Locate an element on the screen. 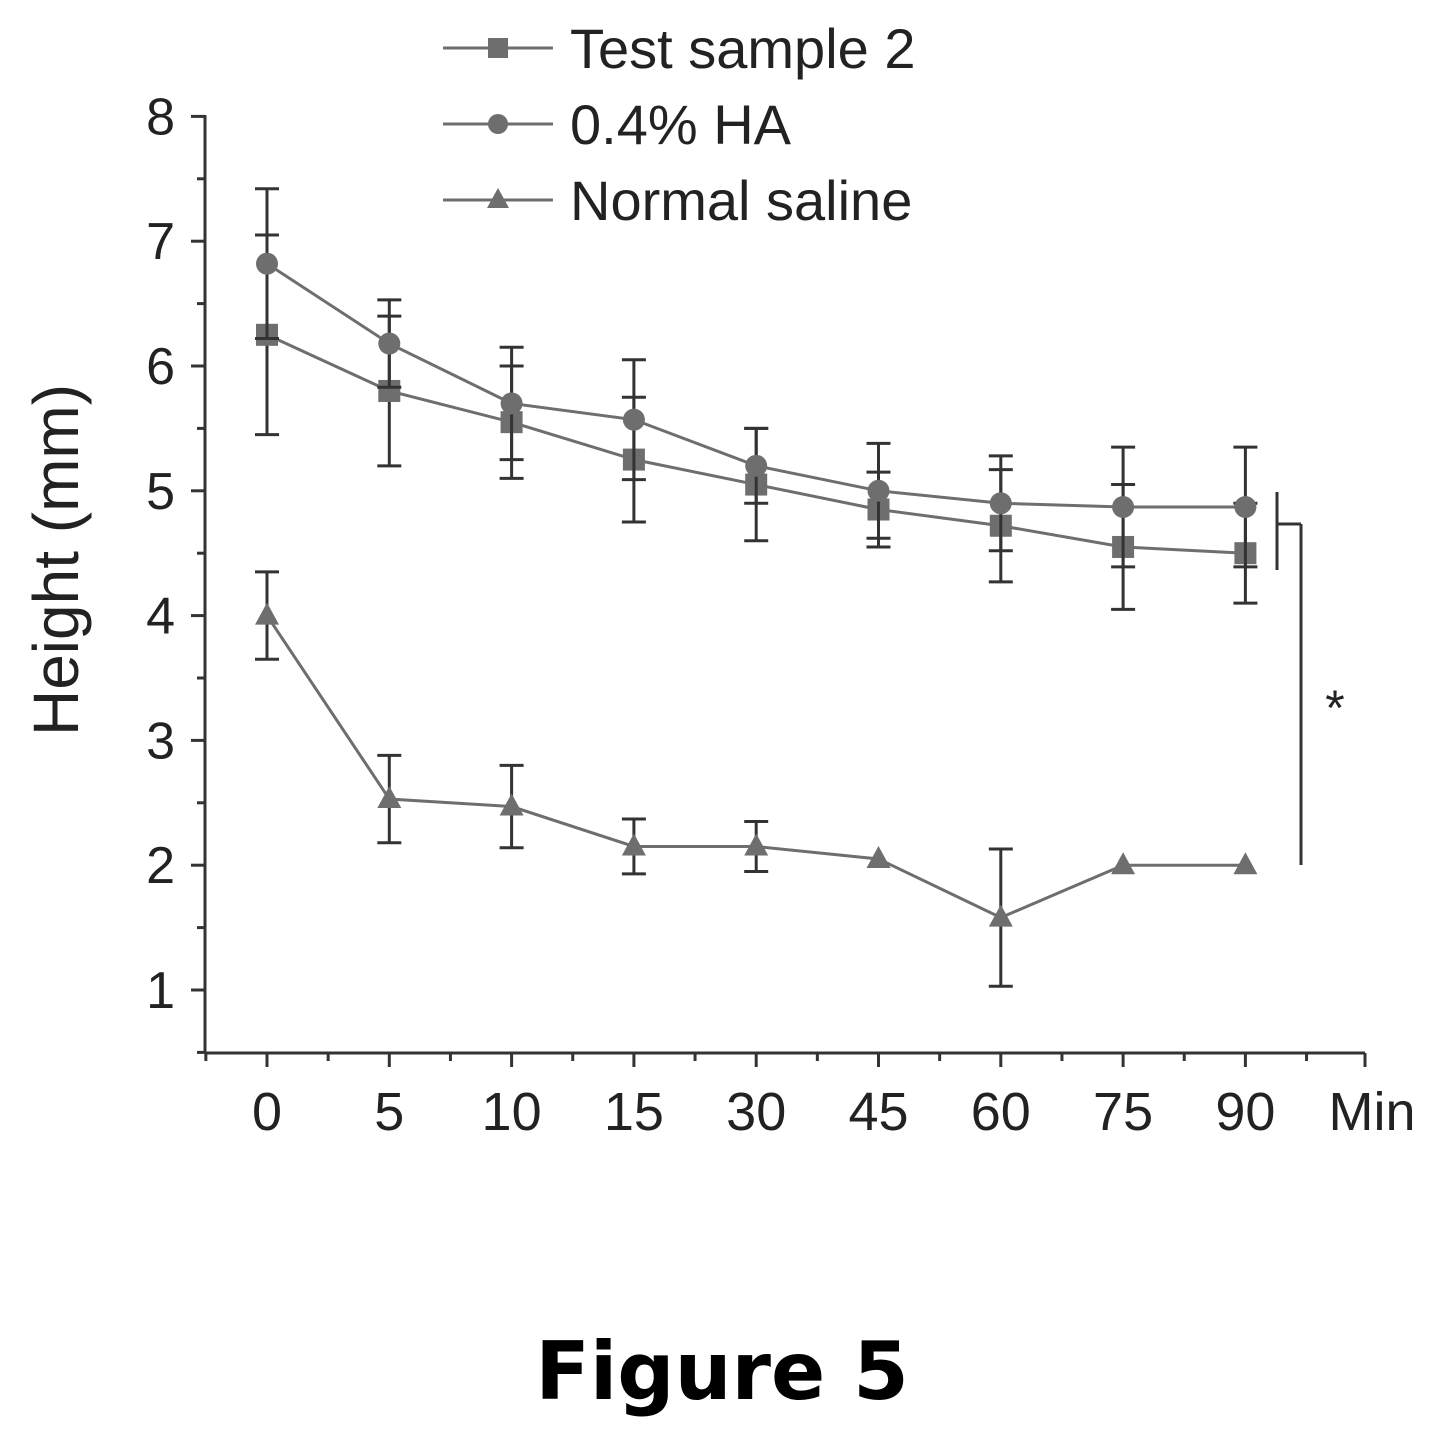 The height and width of the screenshot is (1435, 1444). legend-item: 0.4% HA is located at coordinates (617, 124).